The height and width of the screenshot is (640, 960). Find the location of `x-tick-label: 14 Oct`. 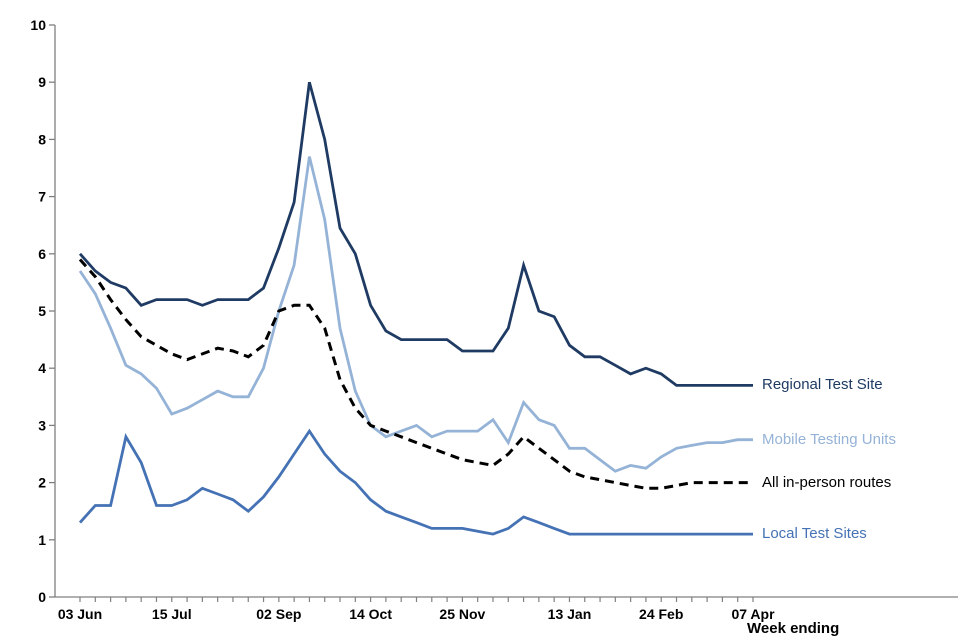

x-tick-label: 14 Oct is located at coordinates (370, 614).